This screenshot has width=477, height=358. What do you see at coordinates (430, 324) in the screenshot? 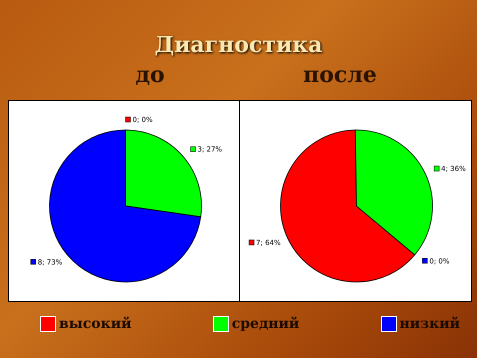
I see `legend-label: низкий` at bounding box center [430, 324].